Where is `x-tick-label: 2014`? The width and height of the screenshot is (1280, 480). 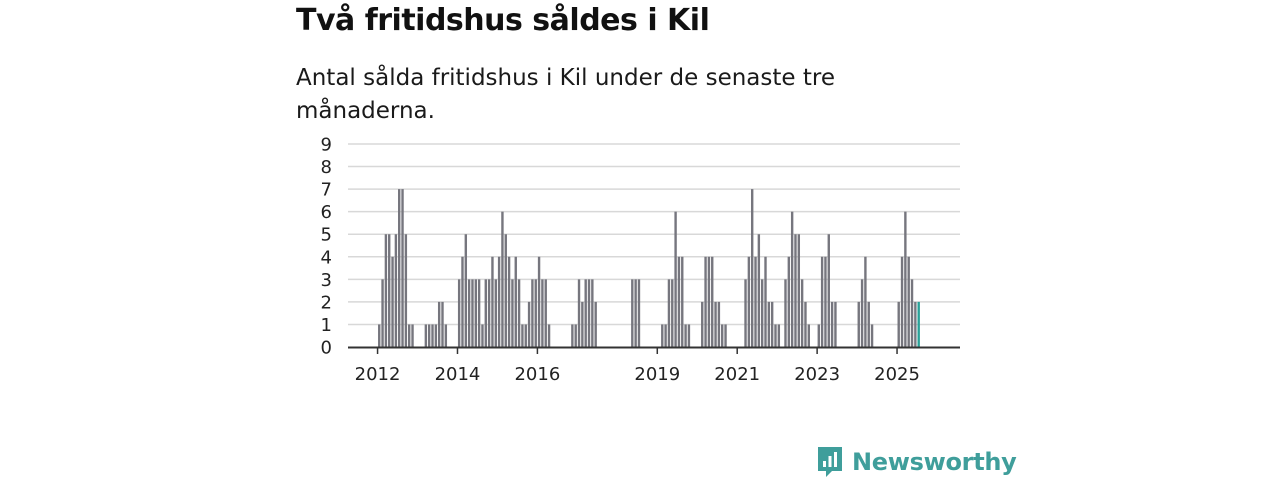 x-tick-label: 2014 is located at coordinates (458, 374).